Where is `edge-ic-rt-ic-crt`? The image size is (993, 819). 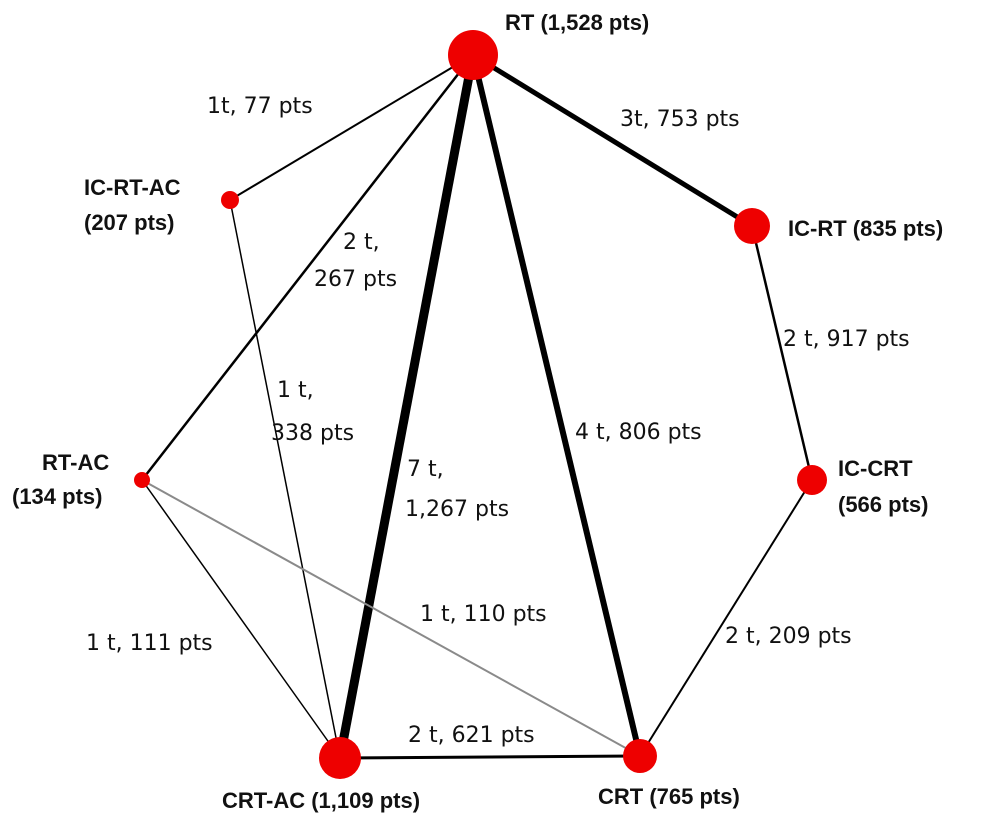 edge-ic-rt-ic-crt is located at coordinates (782, 353).